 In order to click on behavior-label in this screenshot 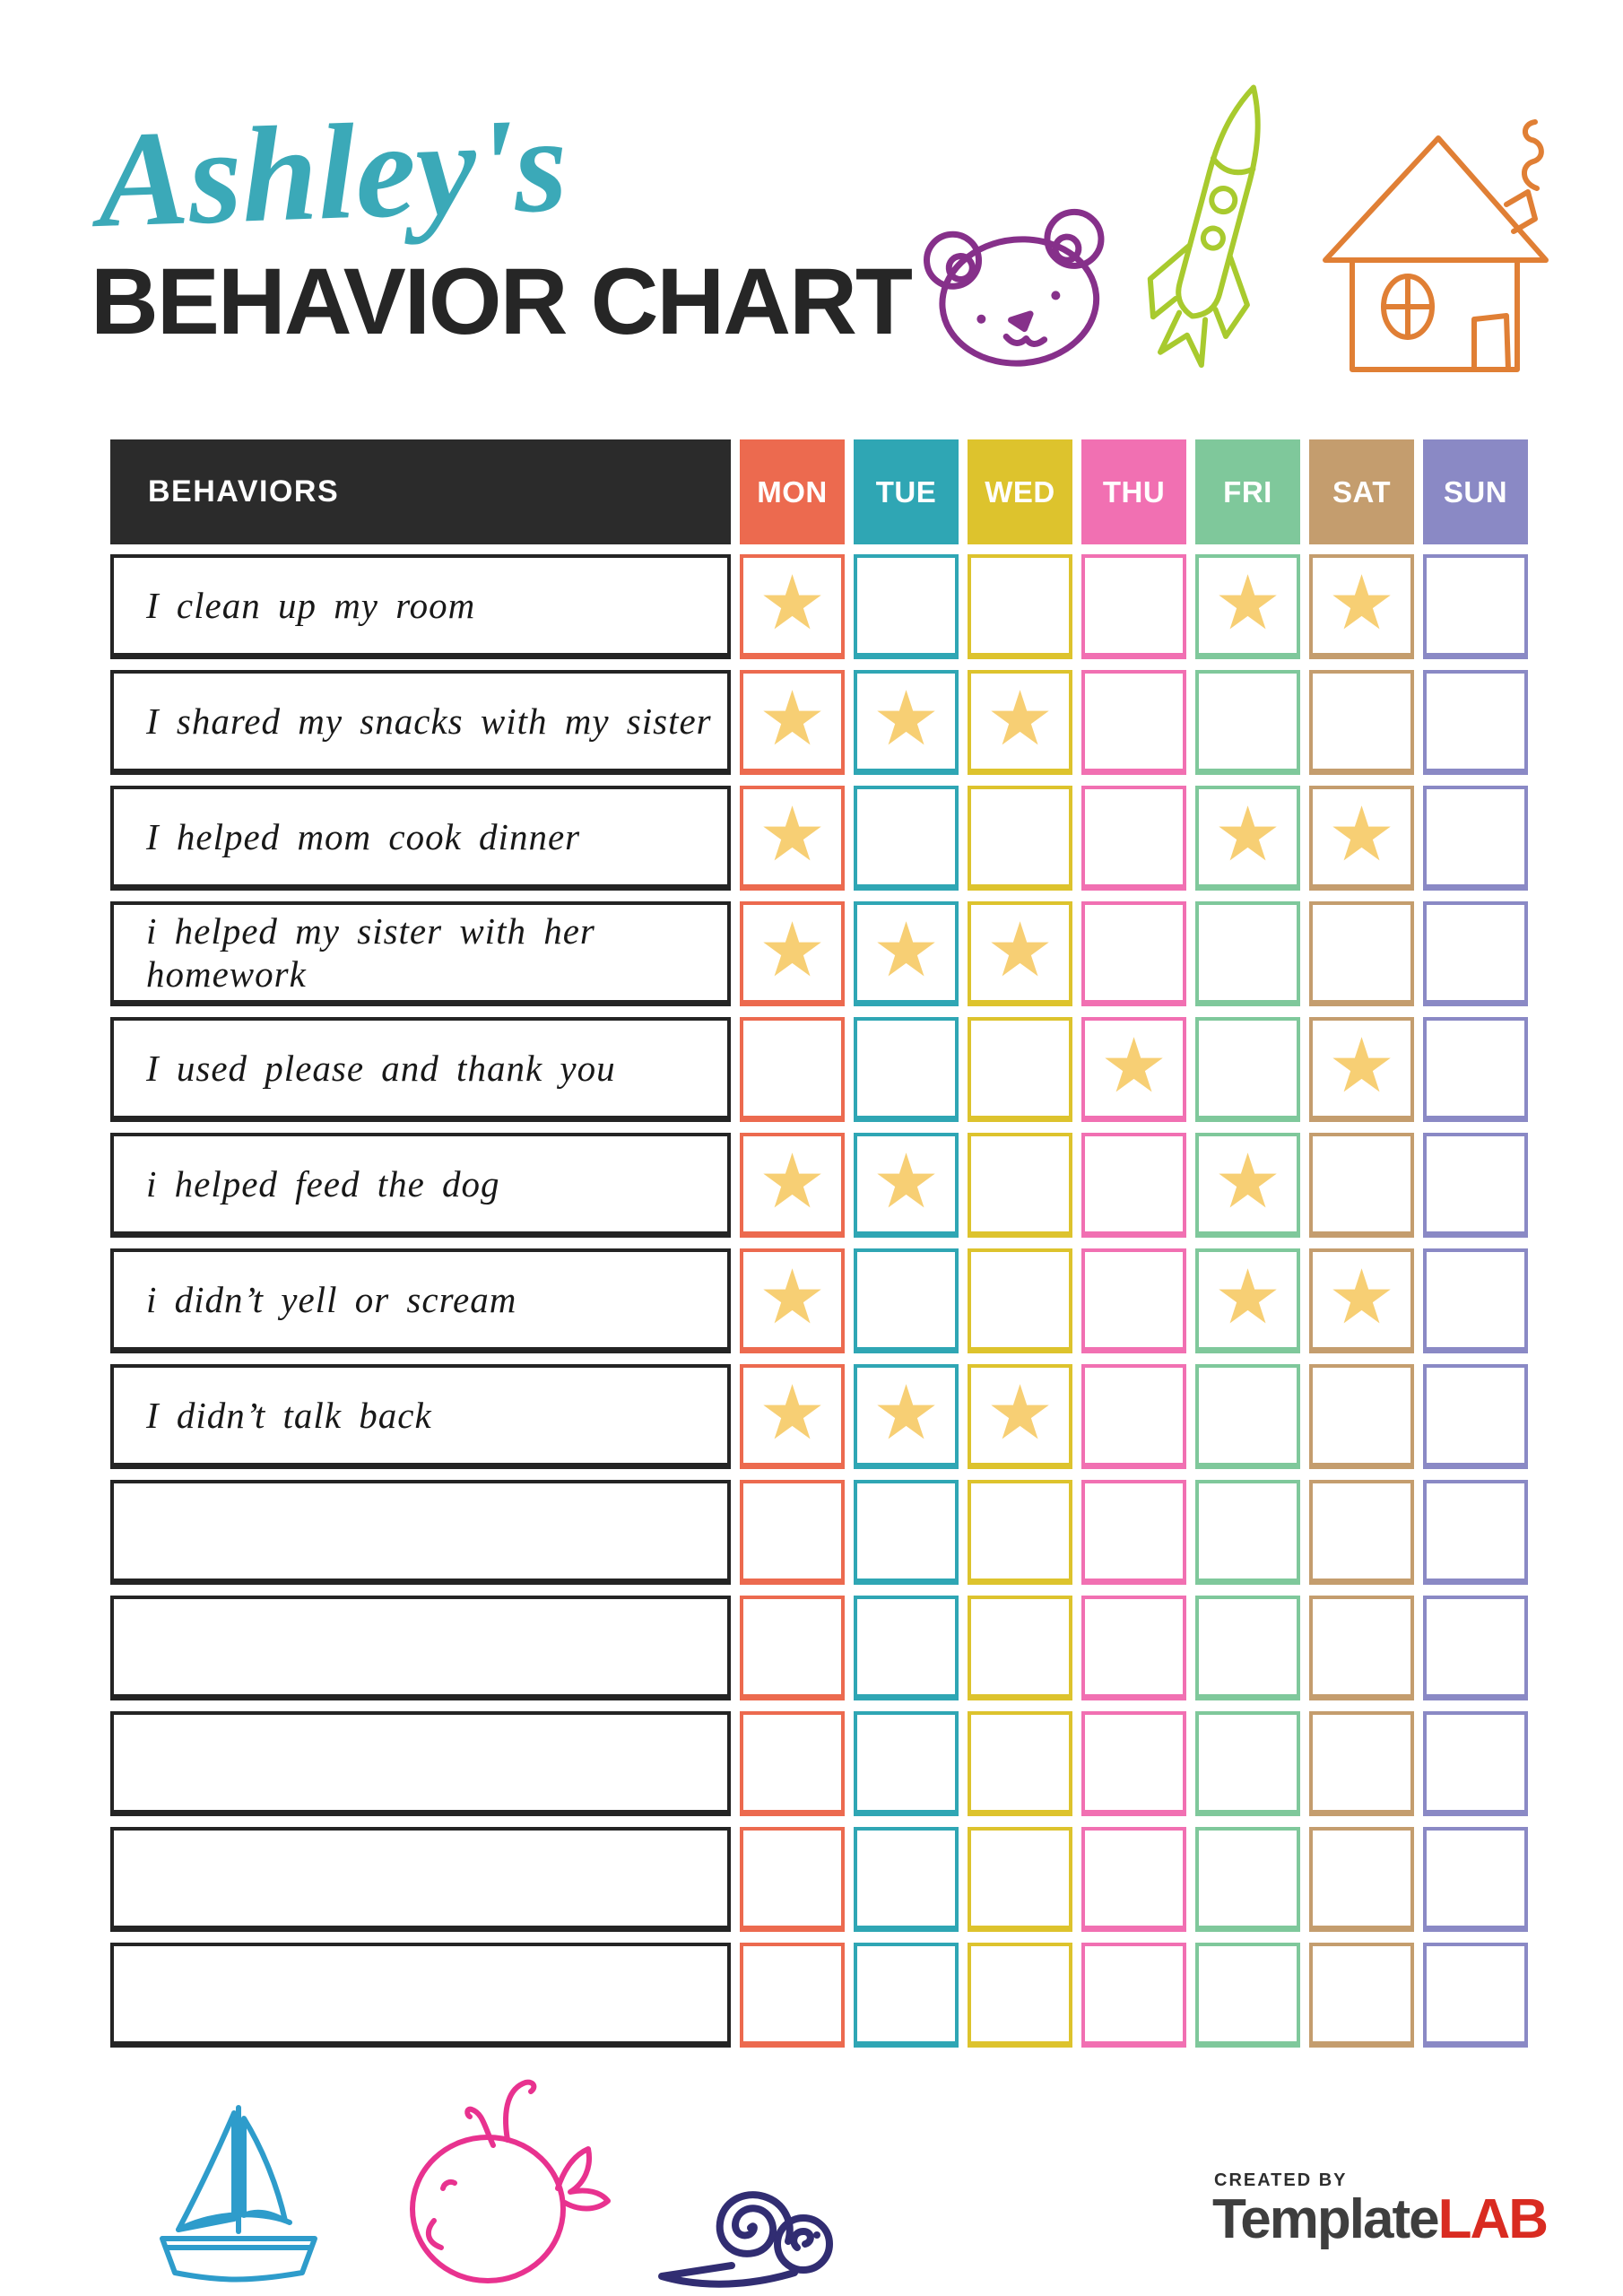, I will do `click(420, 1648)`.